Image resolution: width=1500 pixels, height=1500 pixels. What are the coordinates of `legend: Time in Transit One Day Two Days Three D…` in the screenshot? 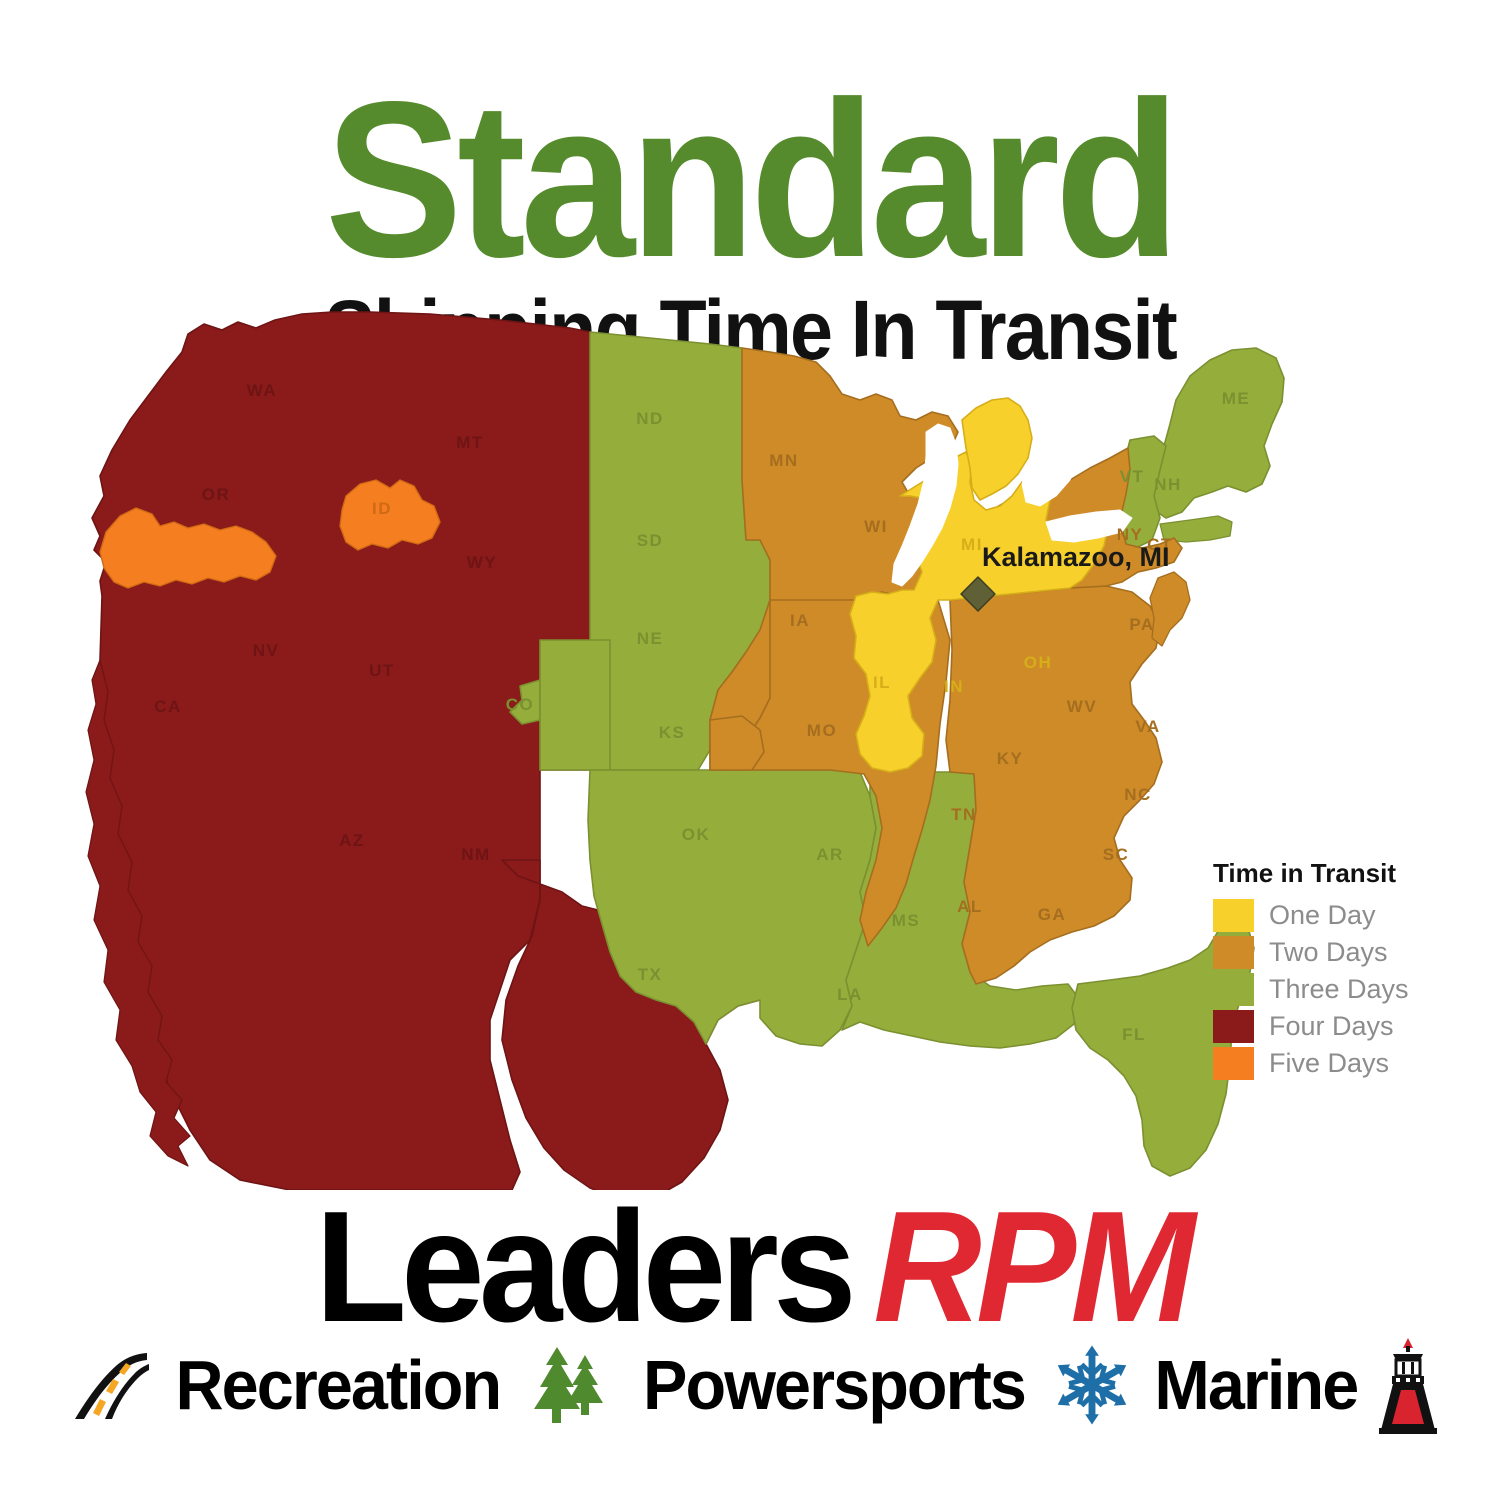 It's located at (1338, 971).